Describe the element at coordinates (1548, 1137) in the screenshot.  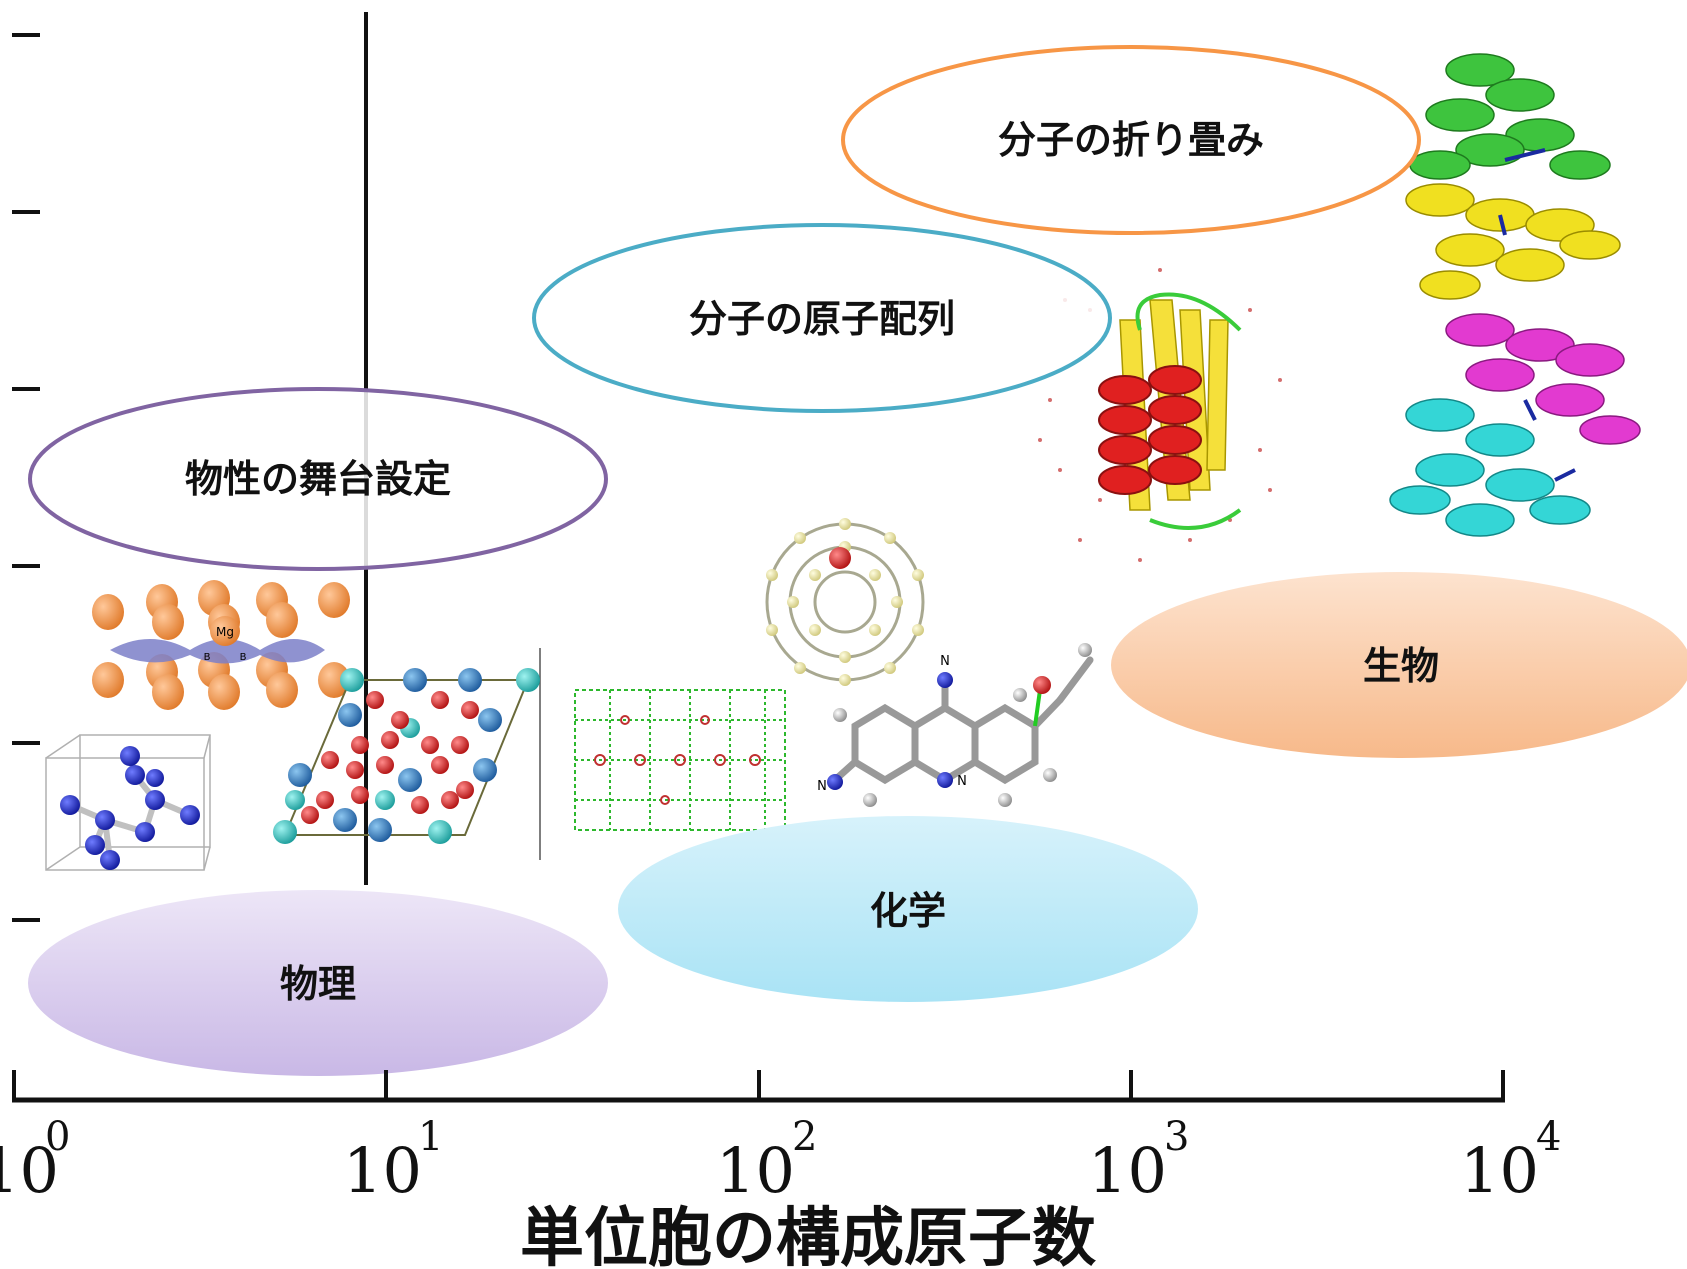
I see `svg-text: 4` at that location.